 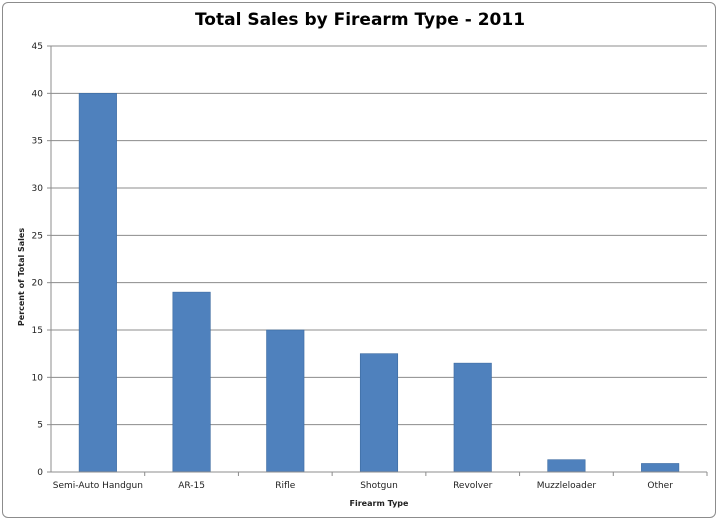 I want to click on y-tick-label: 25, so click(x=37, y=236).